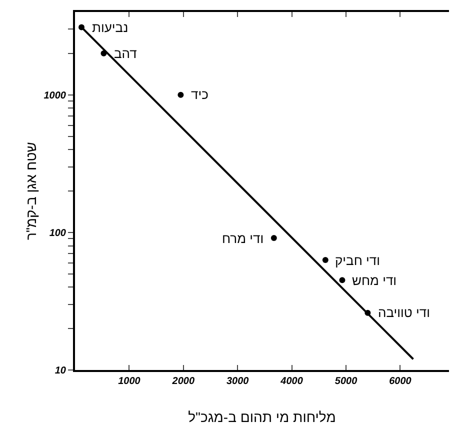  What do you see at coordinates (243, 238) in the screenshot?
I see `annotation: ודי מרח` at bounding box center [243, 238].